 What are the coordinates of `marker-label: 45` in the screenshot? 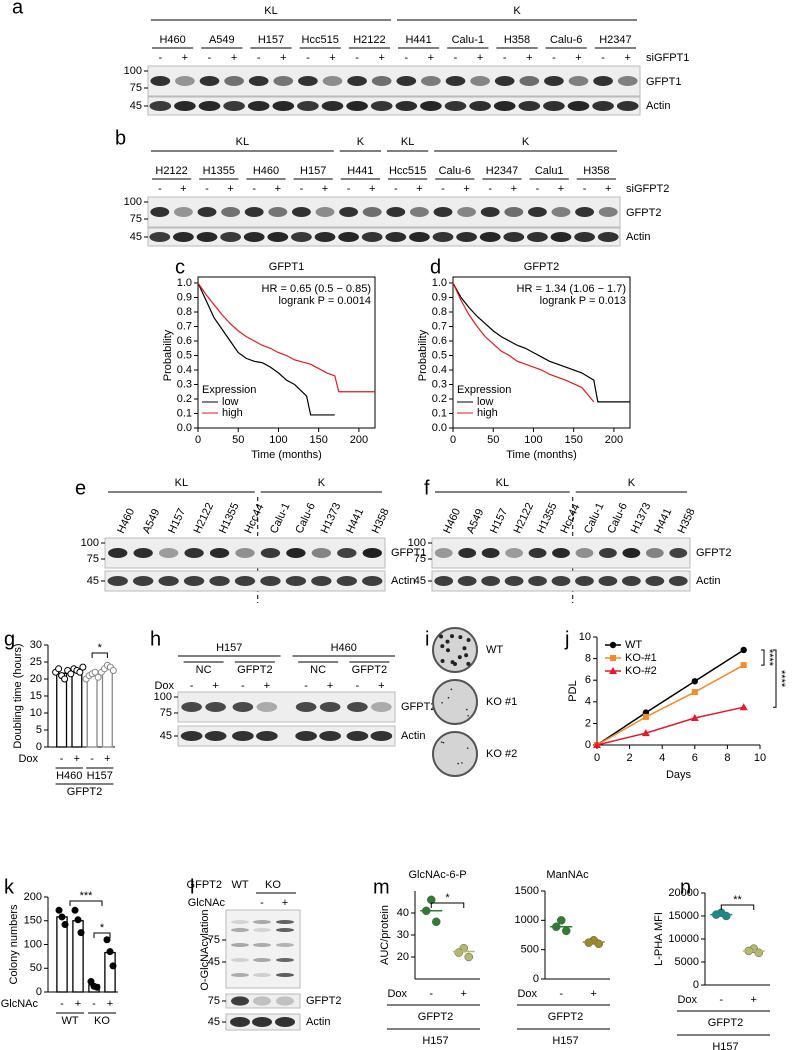 It's located at (136, 237).